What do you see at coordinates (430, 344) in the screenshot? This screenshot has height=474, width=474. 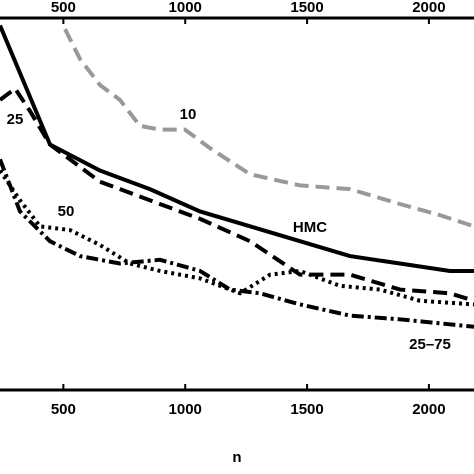 I see `series-label: 25–75` at bounding box center [430, 344].